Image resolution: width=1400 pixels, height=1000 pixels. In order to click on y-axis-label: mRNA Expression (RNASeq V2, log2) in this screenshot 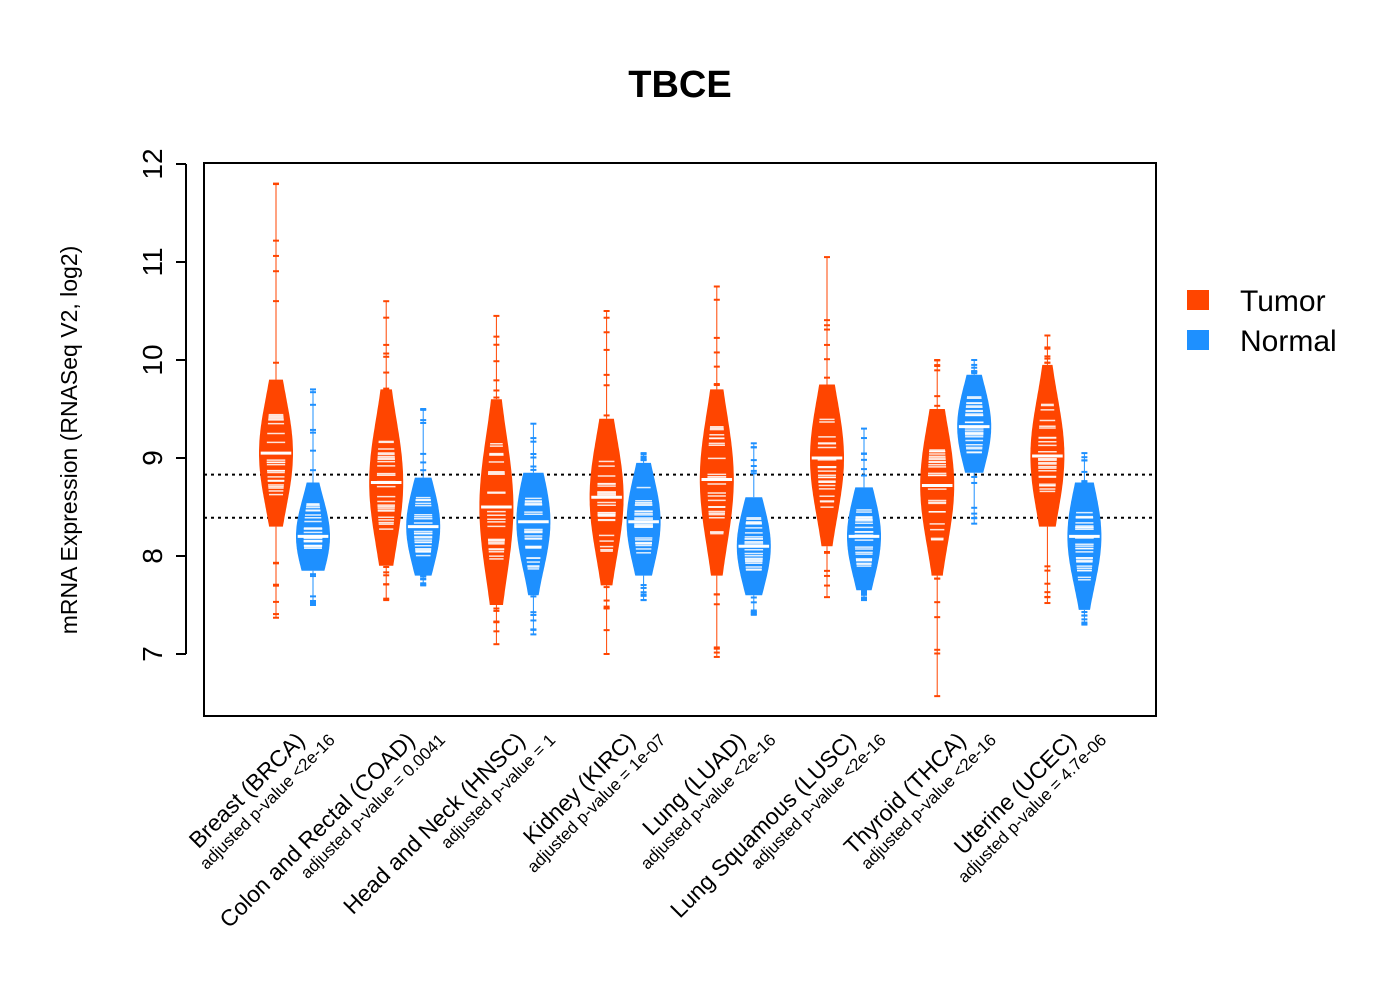, I will do `click(69, 440)`.